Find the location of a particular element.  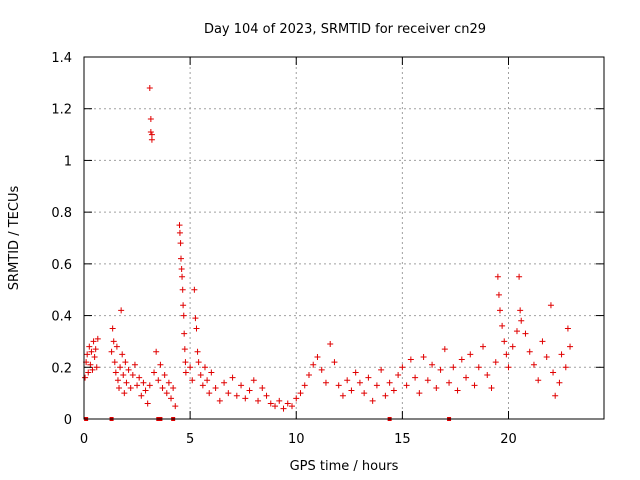

x-tick-label: 20 is located at coordinates (508, 439).